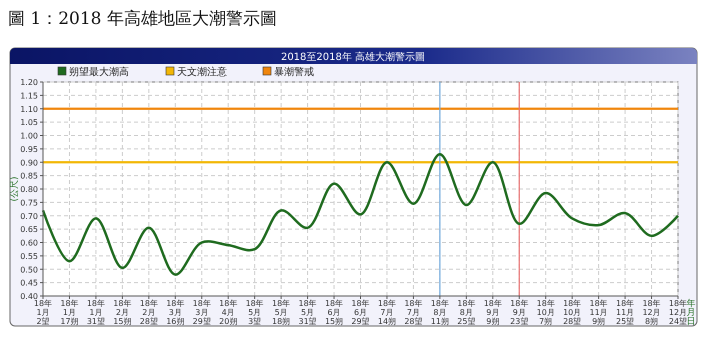 The height and width of the screenshot is (350, 711). What do you see at coordinates (307, 312) in the screenshot?
I see `x-tick-label: 18年 5月 31望` at bounding box center [307, 312].